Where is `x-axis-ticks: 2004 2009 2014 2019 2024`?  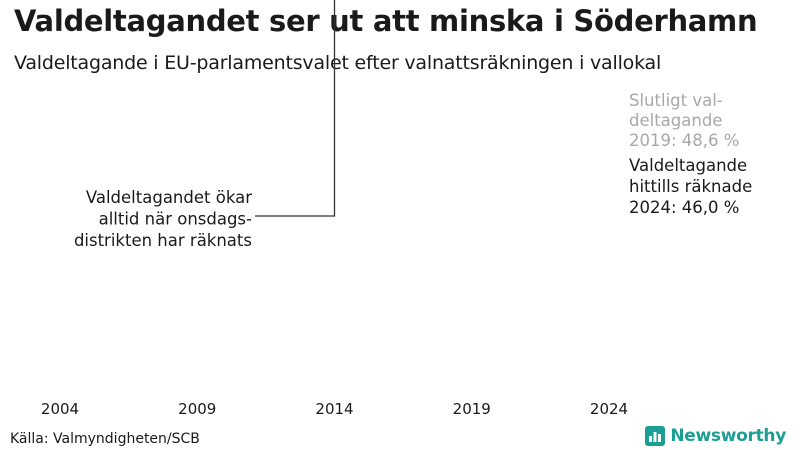
x-axis-ticks: 2004 2009 2014 2019 2024 is located at coordinates (334, 409).